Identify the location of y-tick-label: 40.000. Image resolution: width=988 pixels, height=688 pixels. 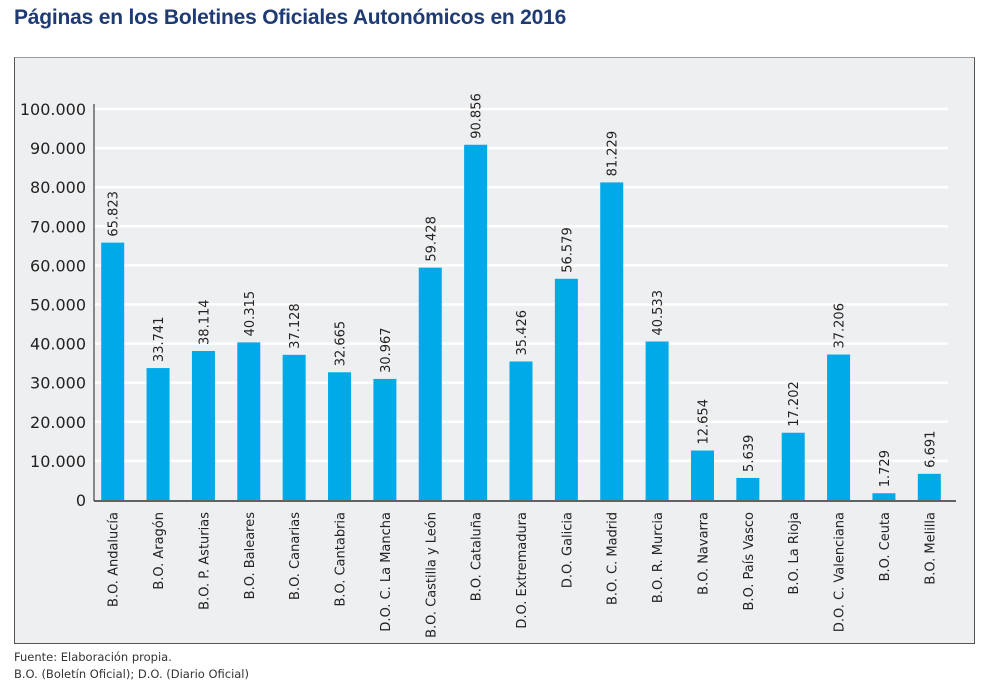
(58, 344).